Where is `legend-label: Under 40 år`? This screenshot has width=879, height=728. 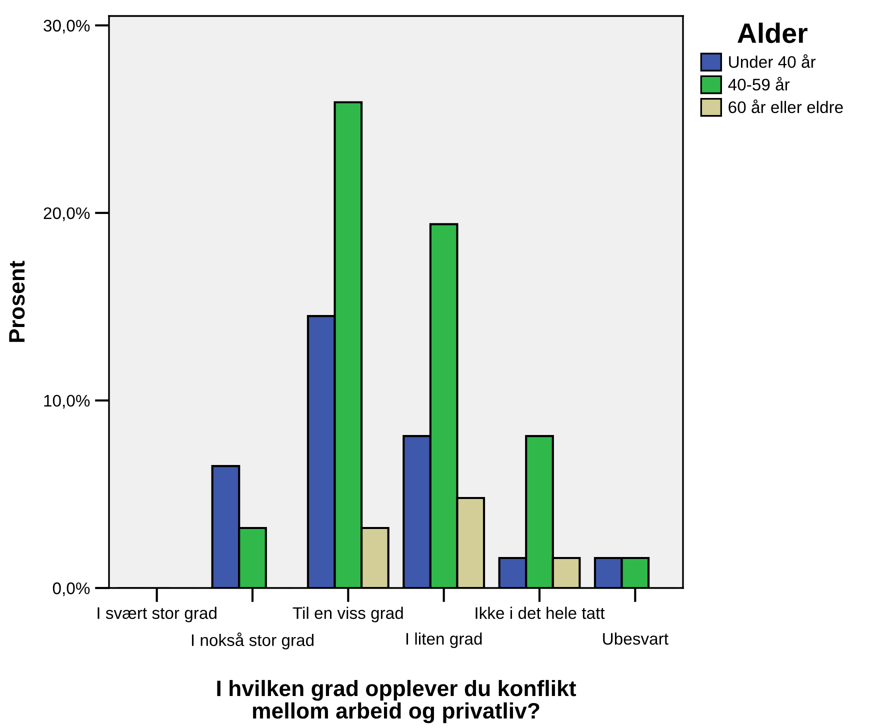
legend-label: Under 40 år is located at coordinates (772, 61).